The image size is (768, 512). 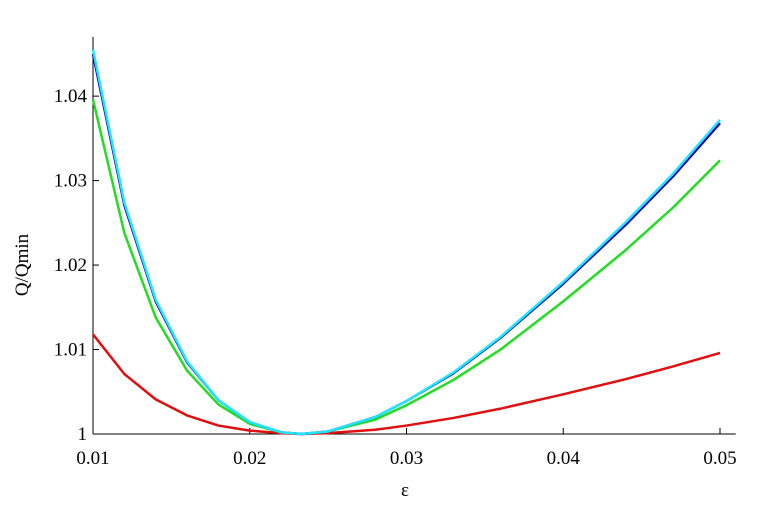 What do you see at coordinates (70, 181) in the screenshot?
I see `y-tick-label: 1.03` at bounding box center [70, 181].